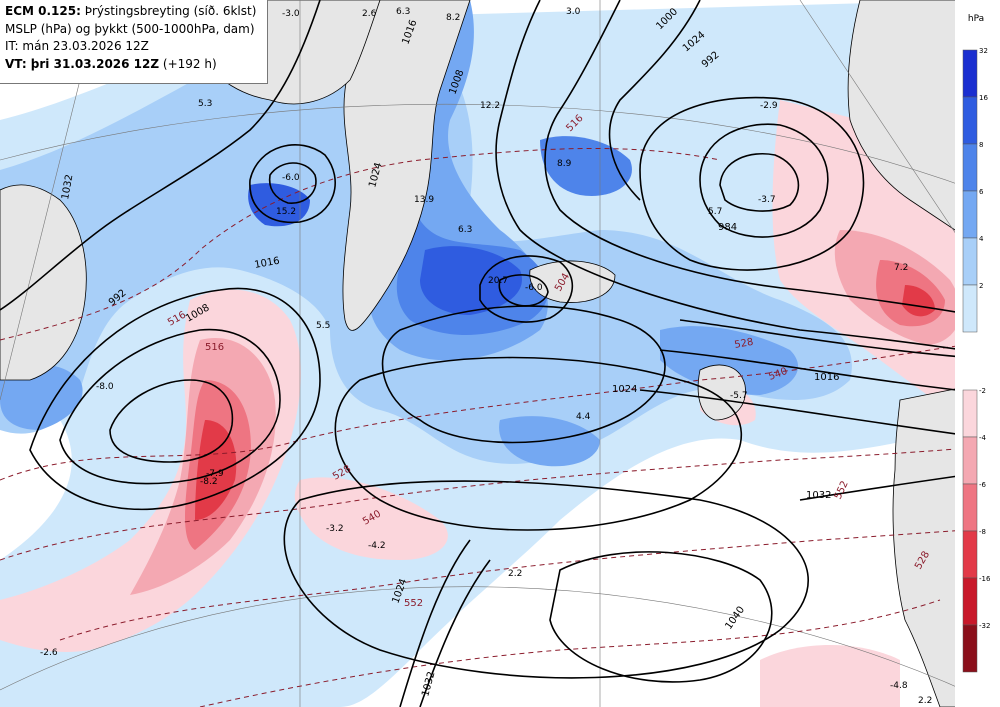 The image size is (1000, 707). Describe the element at coordinates (286, 212) in the screenshot. I see `tendency-label: 15.2` at that location.